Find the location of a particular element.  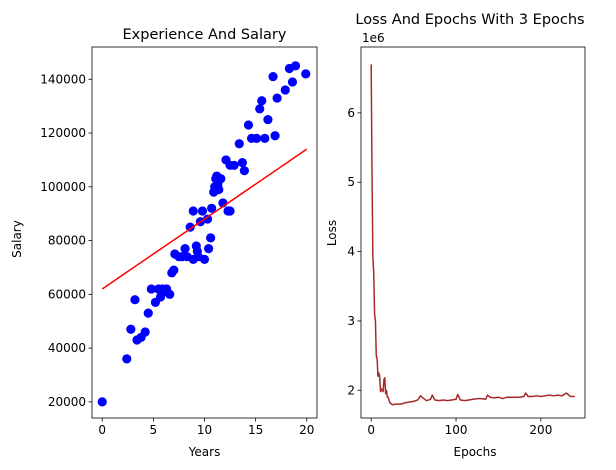

y-tick-label: 20000 is located at coordinates (67, 402).